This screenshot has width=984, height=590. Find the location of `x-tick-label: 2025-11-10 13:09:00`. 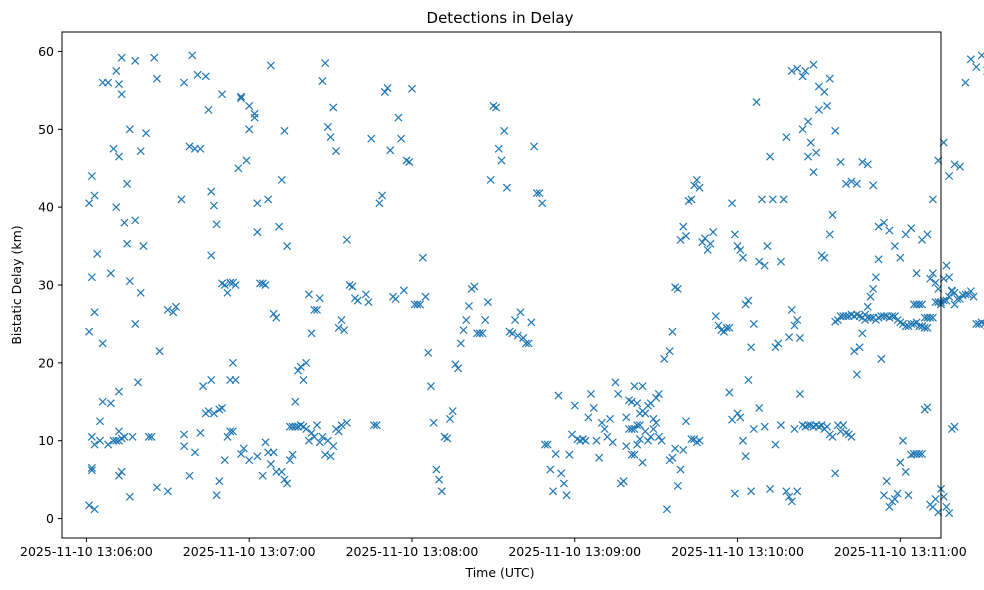

x-tick-label: 2025-11-10 13:09:00 is located at coordinates (574, 551).